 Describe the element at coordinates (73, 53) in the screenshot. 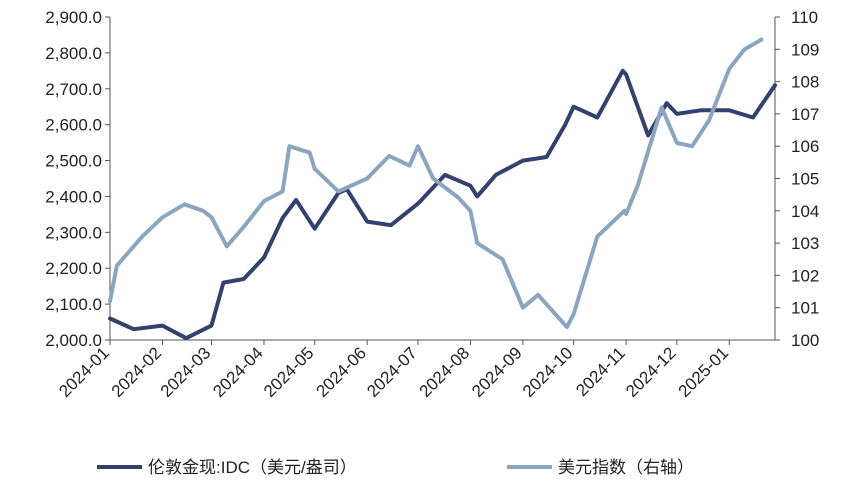

I see `left-y-tick-label: 2,800.0` at that location.